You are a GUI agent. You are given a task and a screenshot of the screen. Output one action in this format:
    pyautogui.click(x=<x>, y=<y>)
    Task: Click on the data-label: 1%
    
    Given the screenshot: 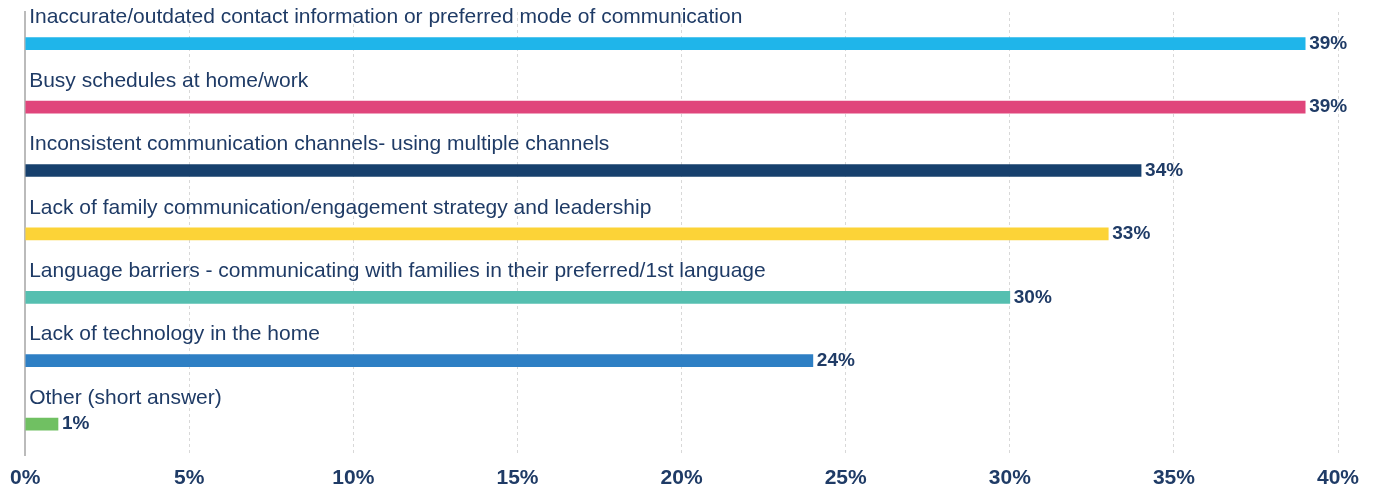 What is the action you would take?
    pyautogui.click(x=76, y=423)
    